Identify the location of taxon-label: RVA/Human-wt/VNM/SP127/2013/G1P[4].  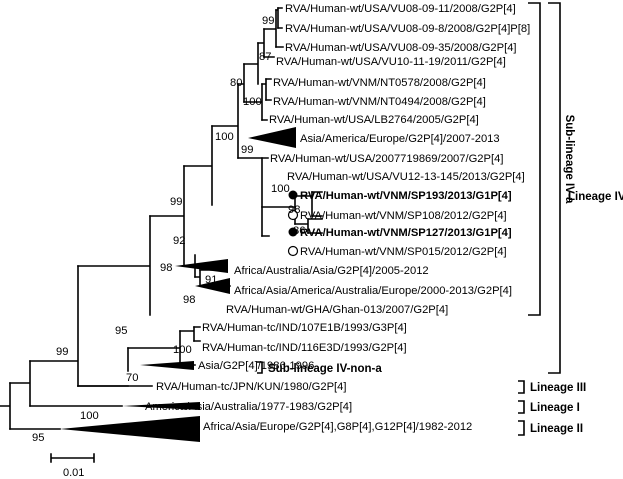
(406, 233).